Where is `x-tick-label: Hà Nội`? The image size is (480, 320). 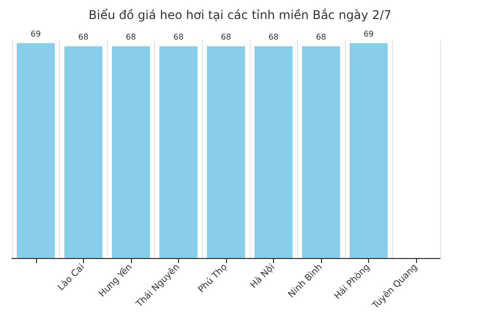
x-tick-label: Hà Nội is located at coordinates (263, 276).